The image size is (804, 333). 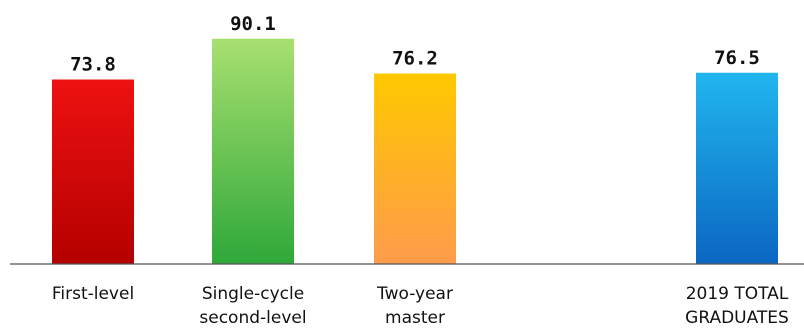 I want to click on data-label-2: 76.2, so click(x=415, y=59).